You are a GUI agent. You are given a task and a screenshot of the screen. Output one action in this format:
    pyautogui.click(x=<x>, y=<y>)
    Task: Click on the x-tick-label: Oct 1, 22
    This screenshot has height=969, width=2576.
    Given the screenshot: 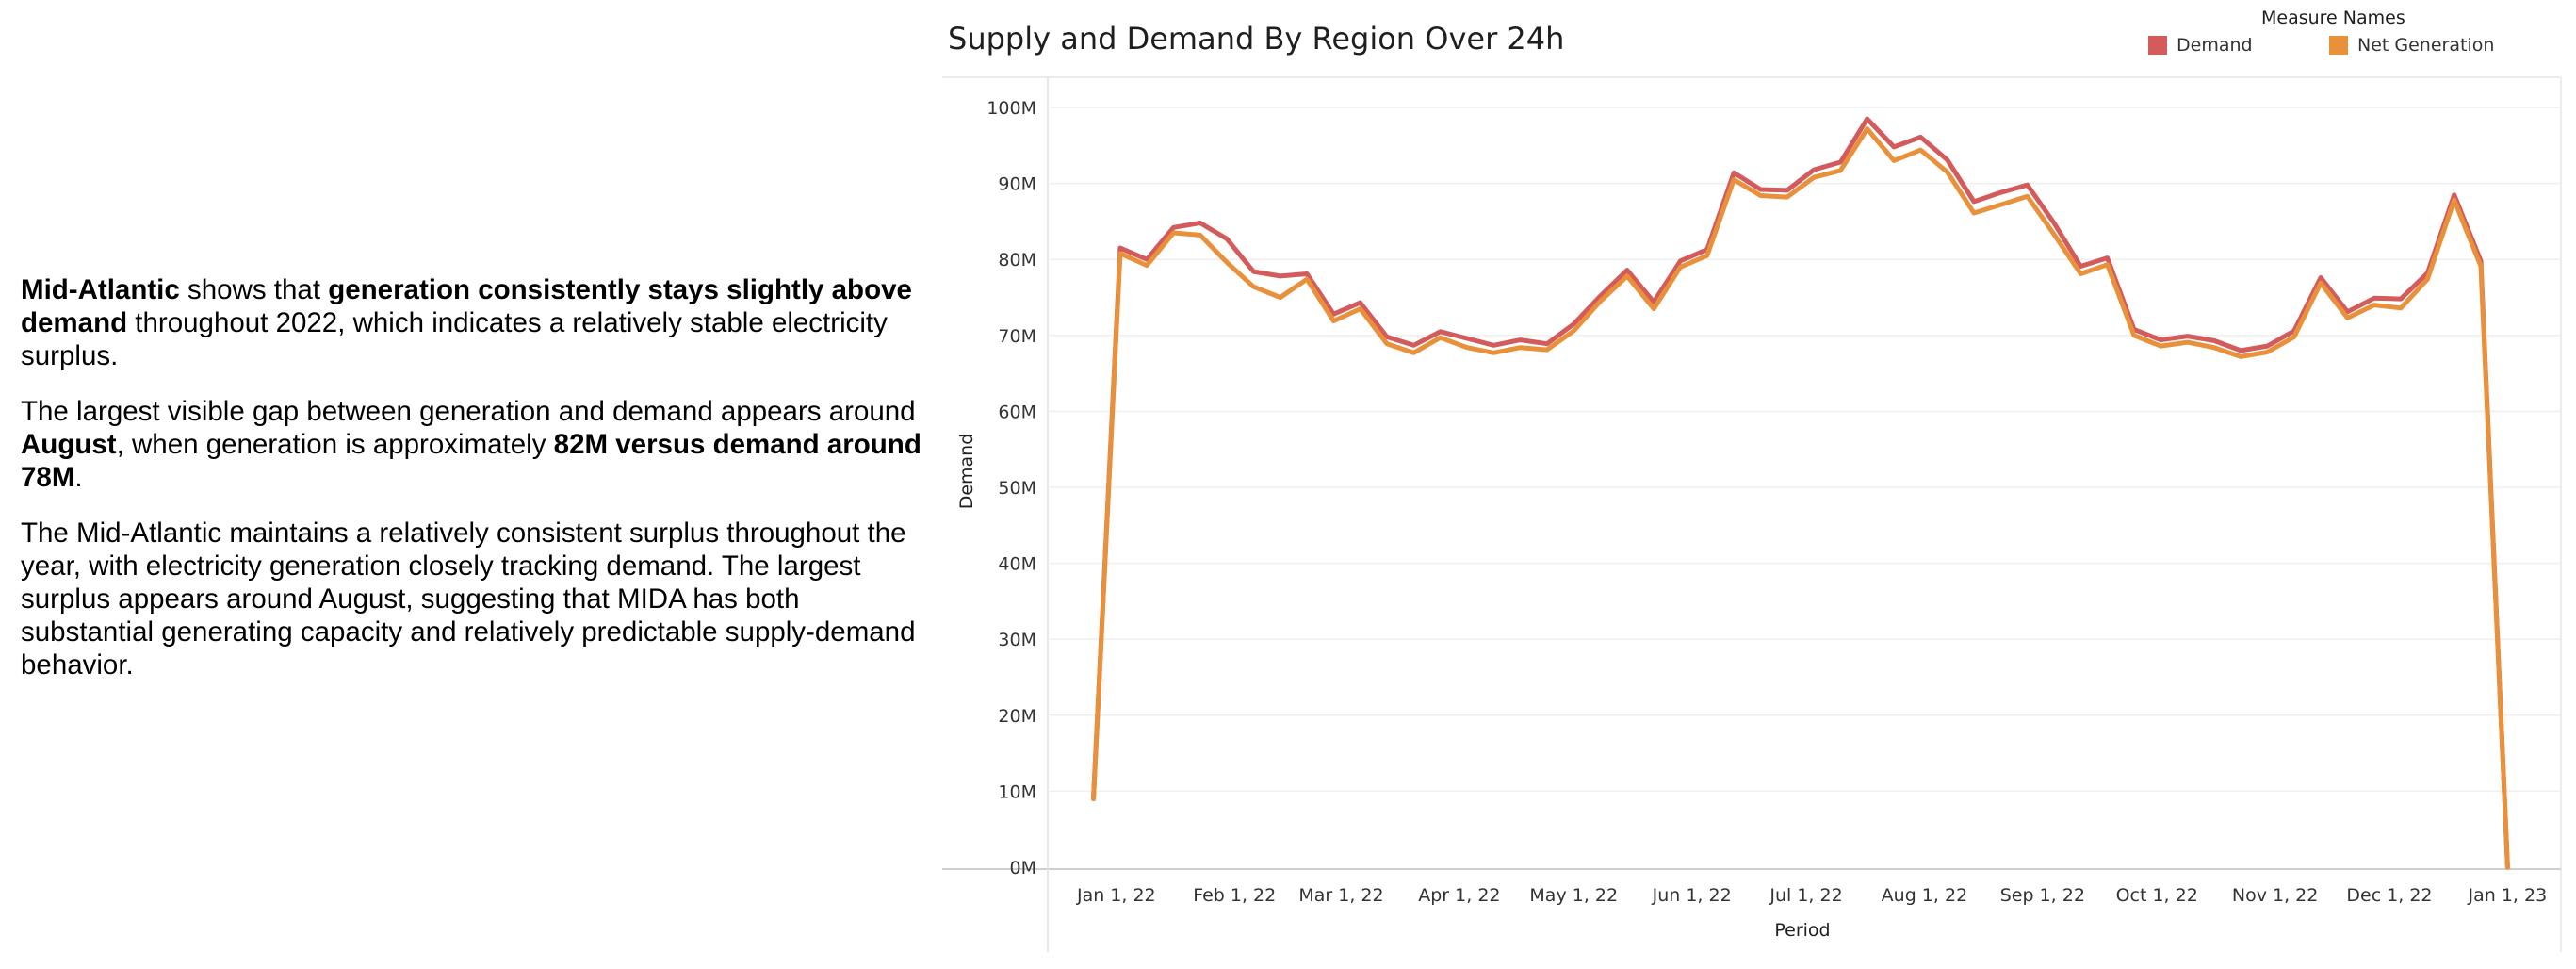 What is the action you would take?
    pyautogui.click(x=2157, y=896)
    